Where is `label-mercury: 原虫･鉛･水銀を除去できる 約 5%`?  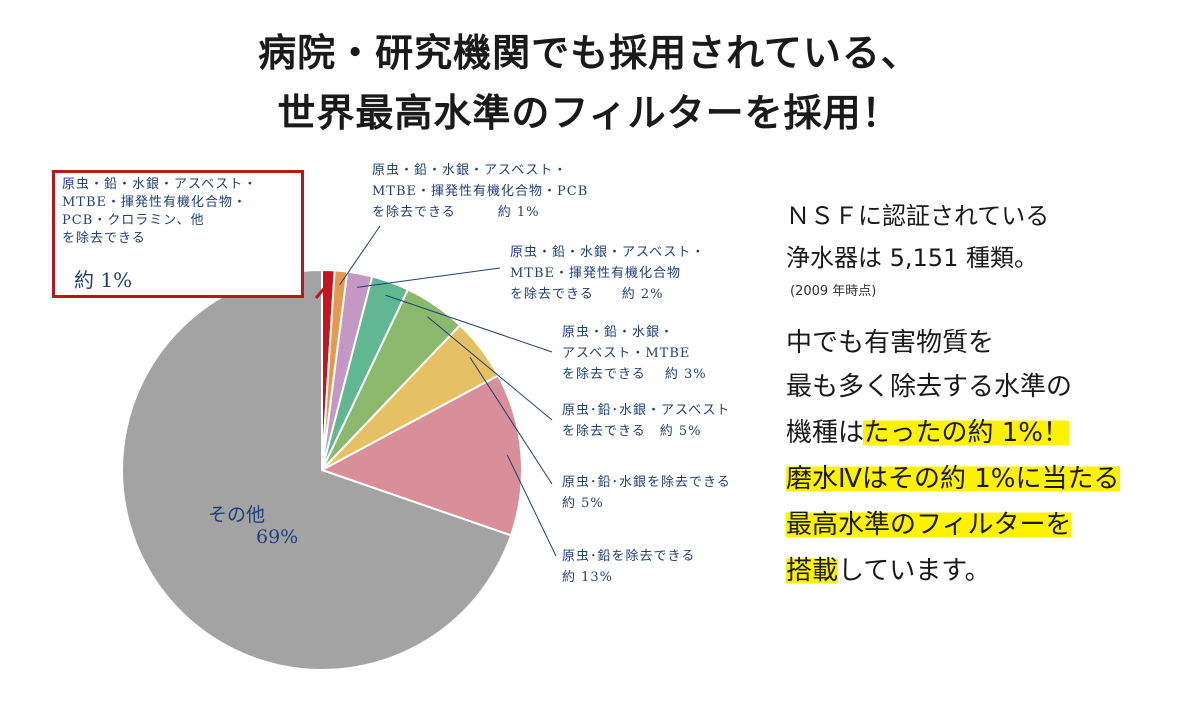 label-mercury: 原虫･鉛･水銀を除去できる 約 5% is located at coordinates (646, 493).